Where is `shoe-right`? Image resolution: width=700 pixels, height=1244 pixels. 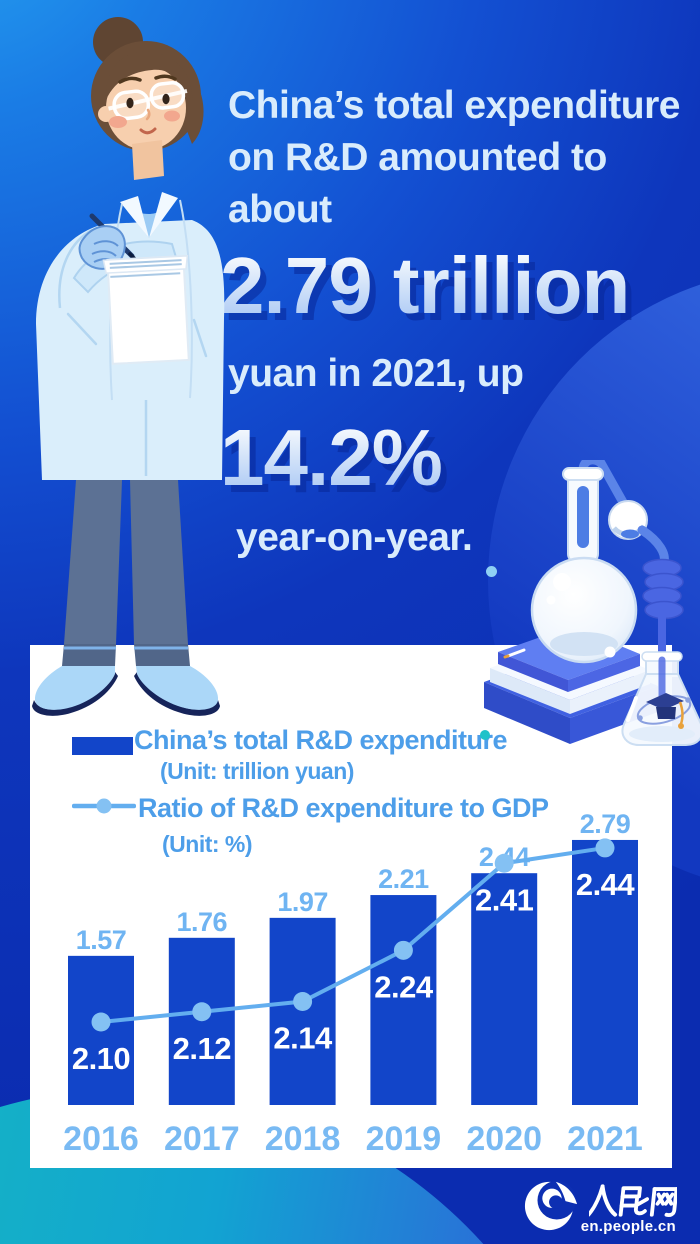
shoe-right is located at coordinates (177, 688).